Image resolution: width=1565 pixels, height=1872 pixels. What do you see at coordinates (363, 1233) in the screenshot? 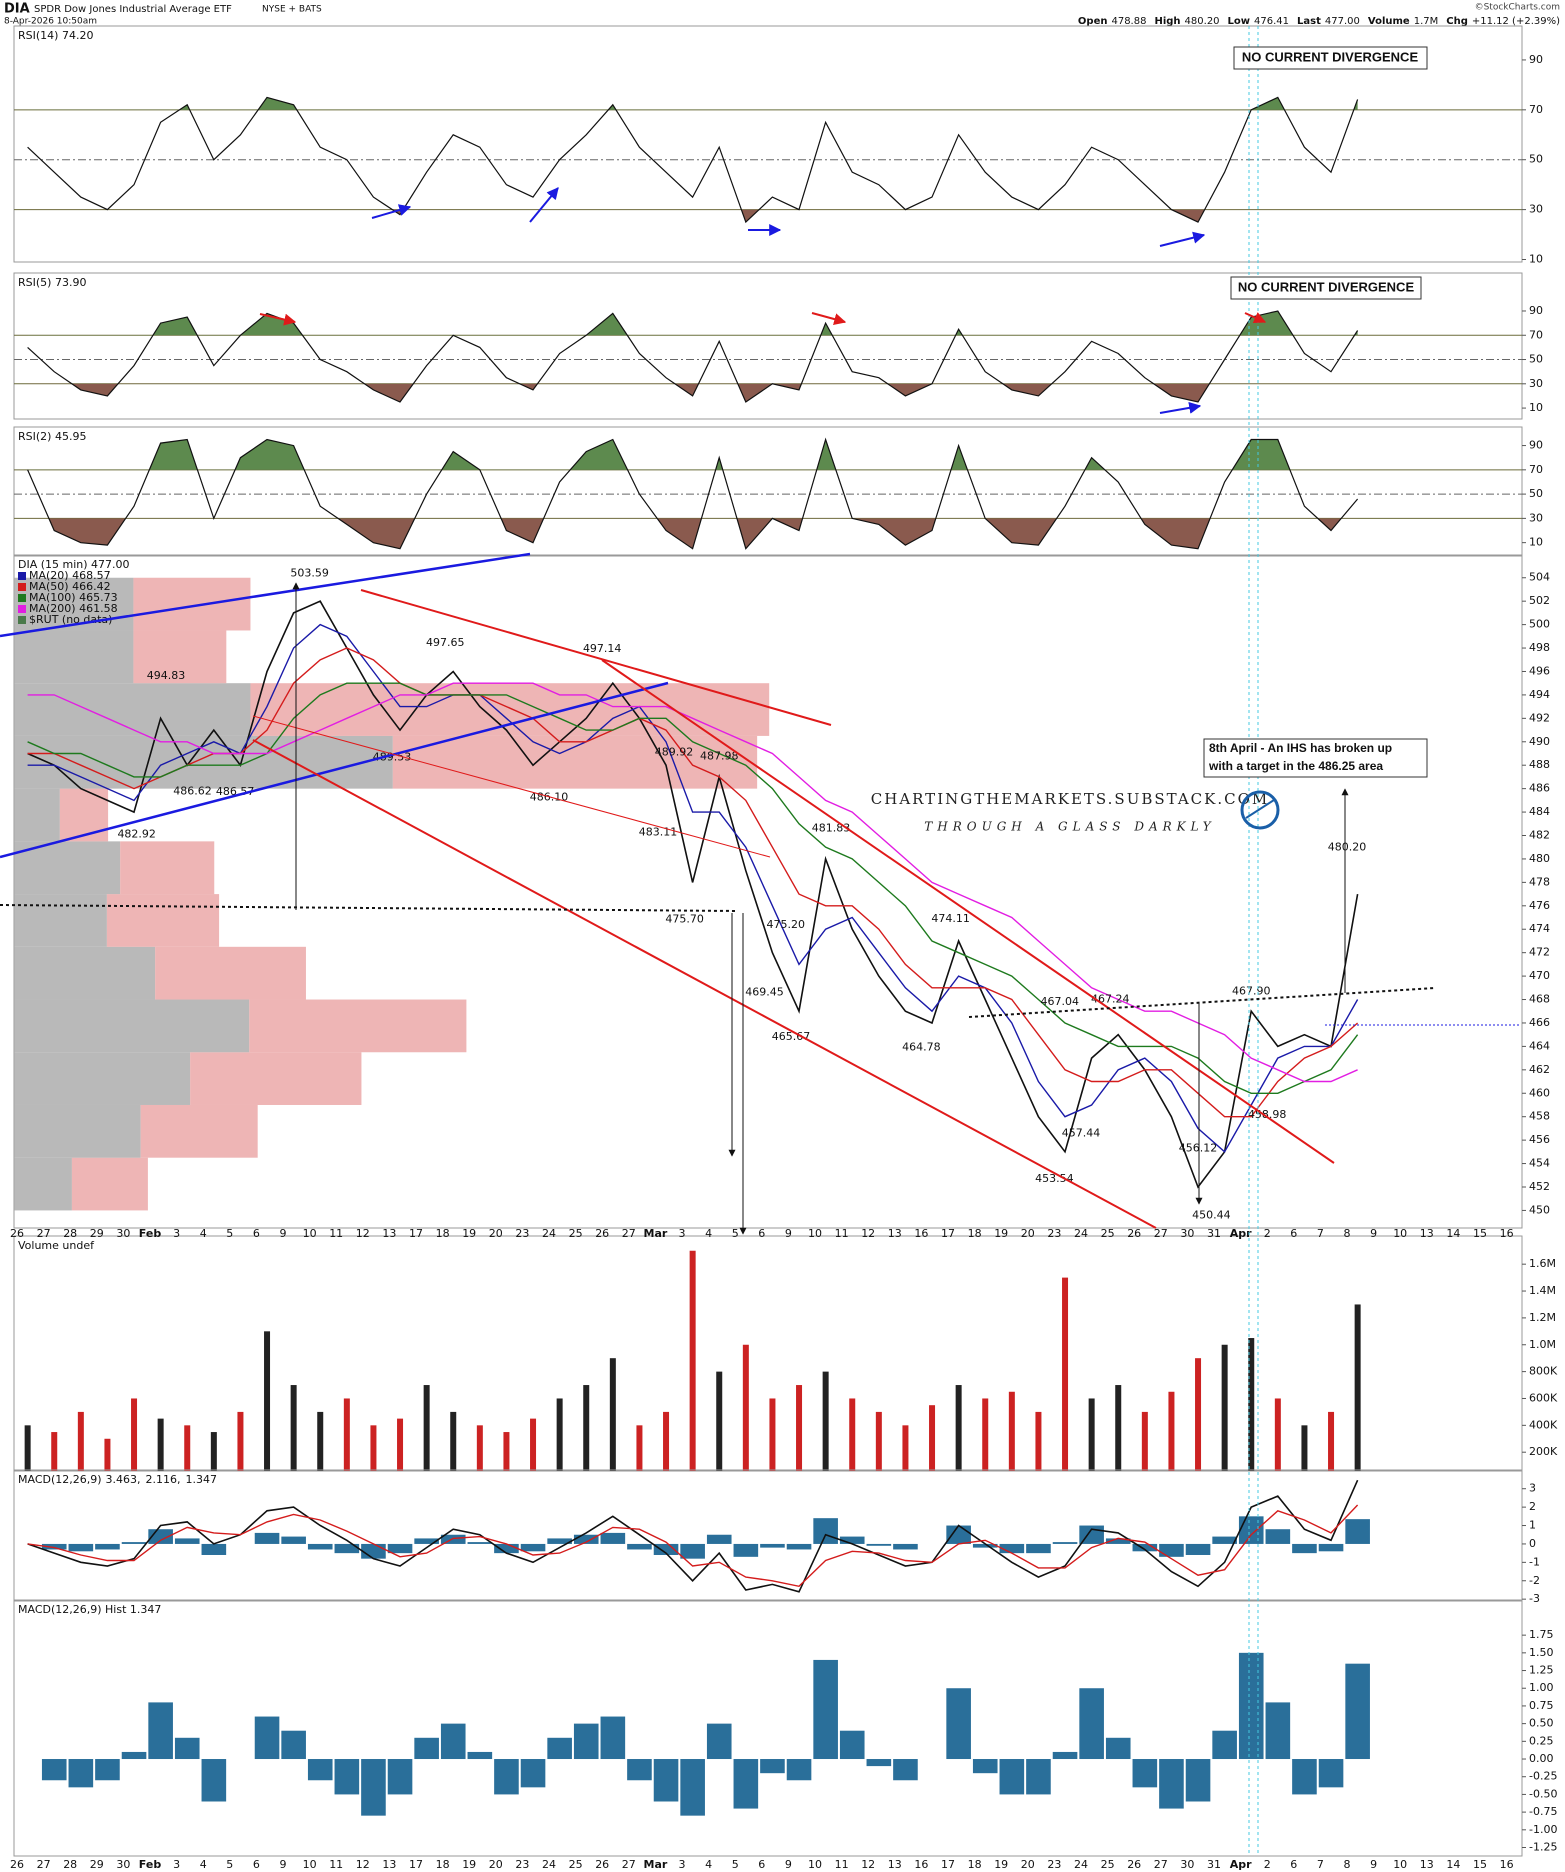
I see `x-tick-label: 12` at bounding box center [363, 1233].